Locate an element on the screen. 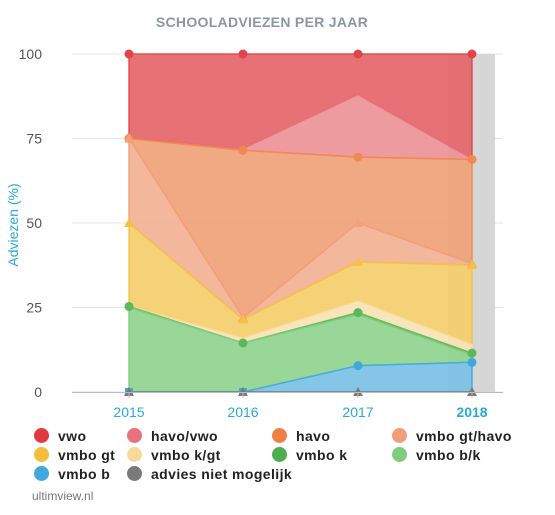 This screenshot has height=515, width=555. legend-label: havo/vwo is located at coordinates (184, 435).